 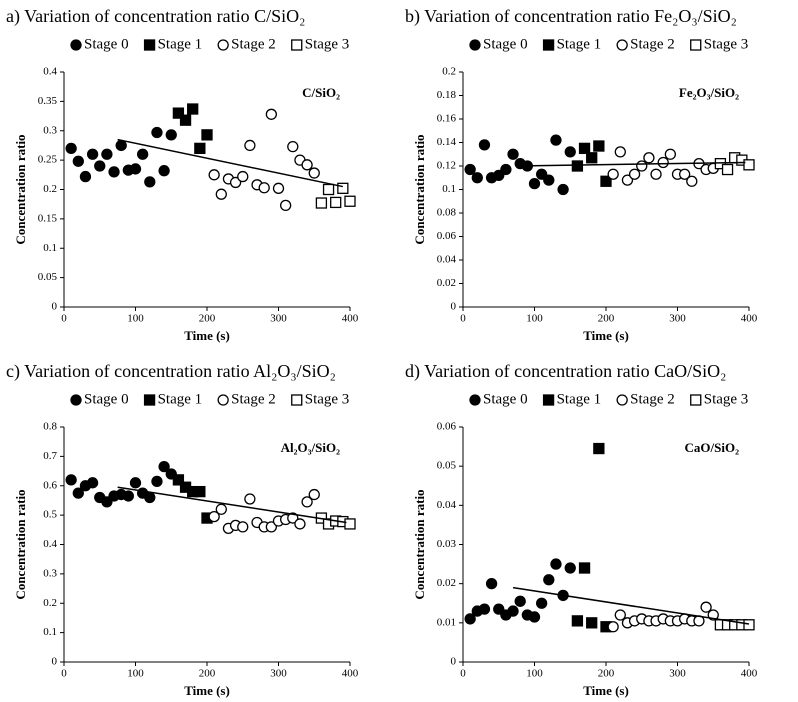 What do you see at coordinates (106, 399) in the screenshot?
I see `legend-label: Stage 0` at bounding box center [106, 399].